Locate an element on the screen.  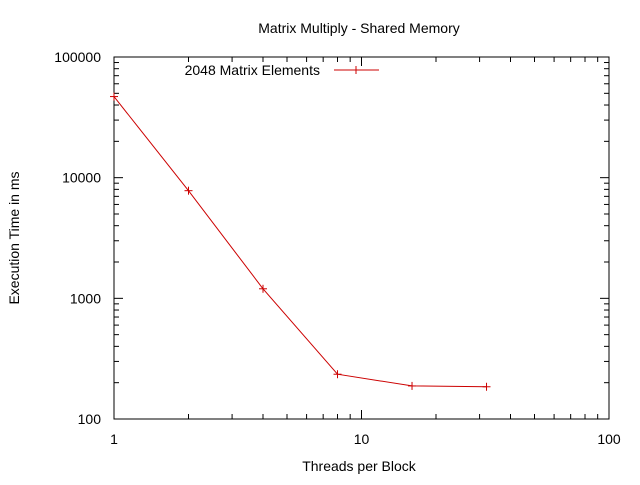
y-axis-label: Execution Time in ms is located at coordinates (14, 237).